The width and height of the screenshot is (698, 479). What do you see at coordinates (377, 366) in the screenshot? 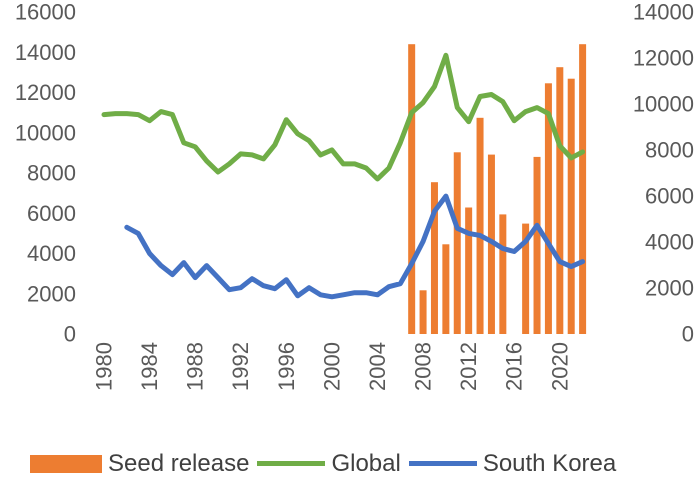
I see `x-tick-label-2004: 2004` at bounding box center [377, 366].